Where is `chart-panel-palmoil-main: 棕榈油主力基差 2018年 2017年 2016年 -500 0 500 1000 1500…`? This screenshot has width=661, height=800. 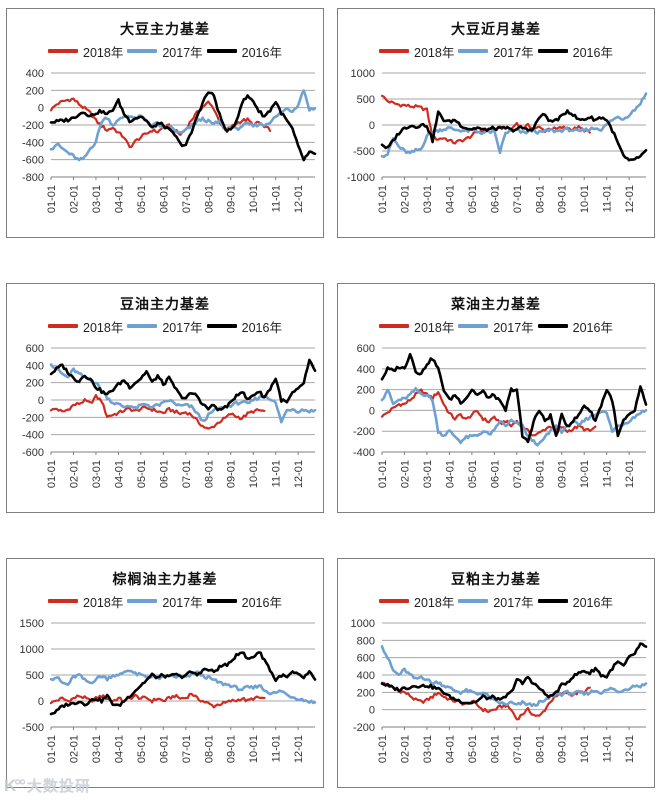 chart-panel-palmoil-main: 棕榈油主力基差 2018年 2017年 2016年 -500 0 500 1000 1500… is located at coordinates (165, 673).